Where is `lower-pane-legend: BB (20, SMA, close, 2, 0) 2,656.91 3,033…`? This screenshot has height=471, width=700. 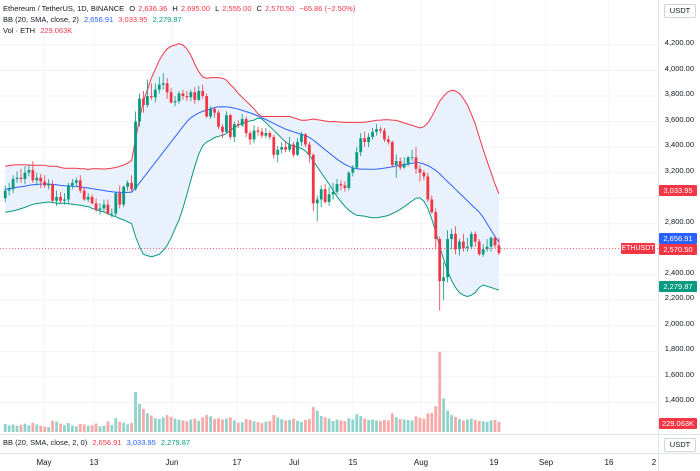 lower-pane-legend: BB (20, SMA, close, 2, 0) 2,656.91 3,033… is located at coordinates (98, 442).